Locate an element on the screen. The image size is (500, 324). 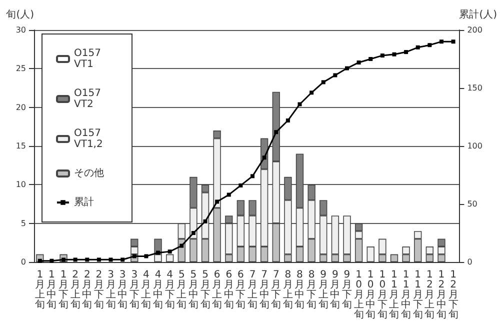
legend-label: O157 VT1,2 is located at coordinates (88, 139).